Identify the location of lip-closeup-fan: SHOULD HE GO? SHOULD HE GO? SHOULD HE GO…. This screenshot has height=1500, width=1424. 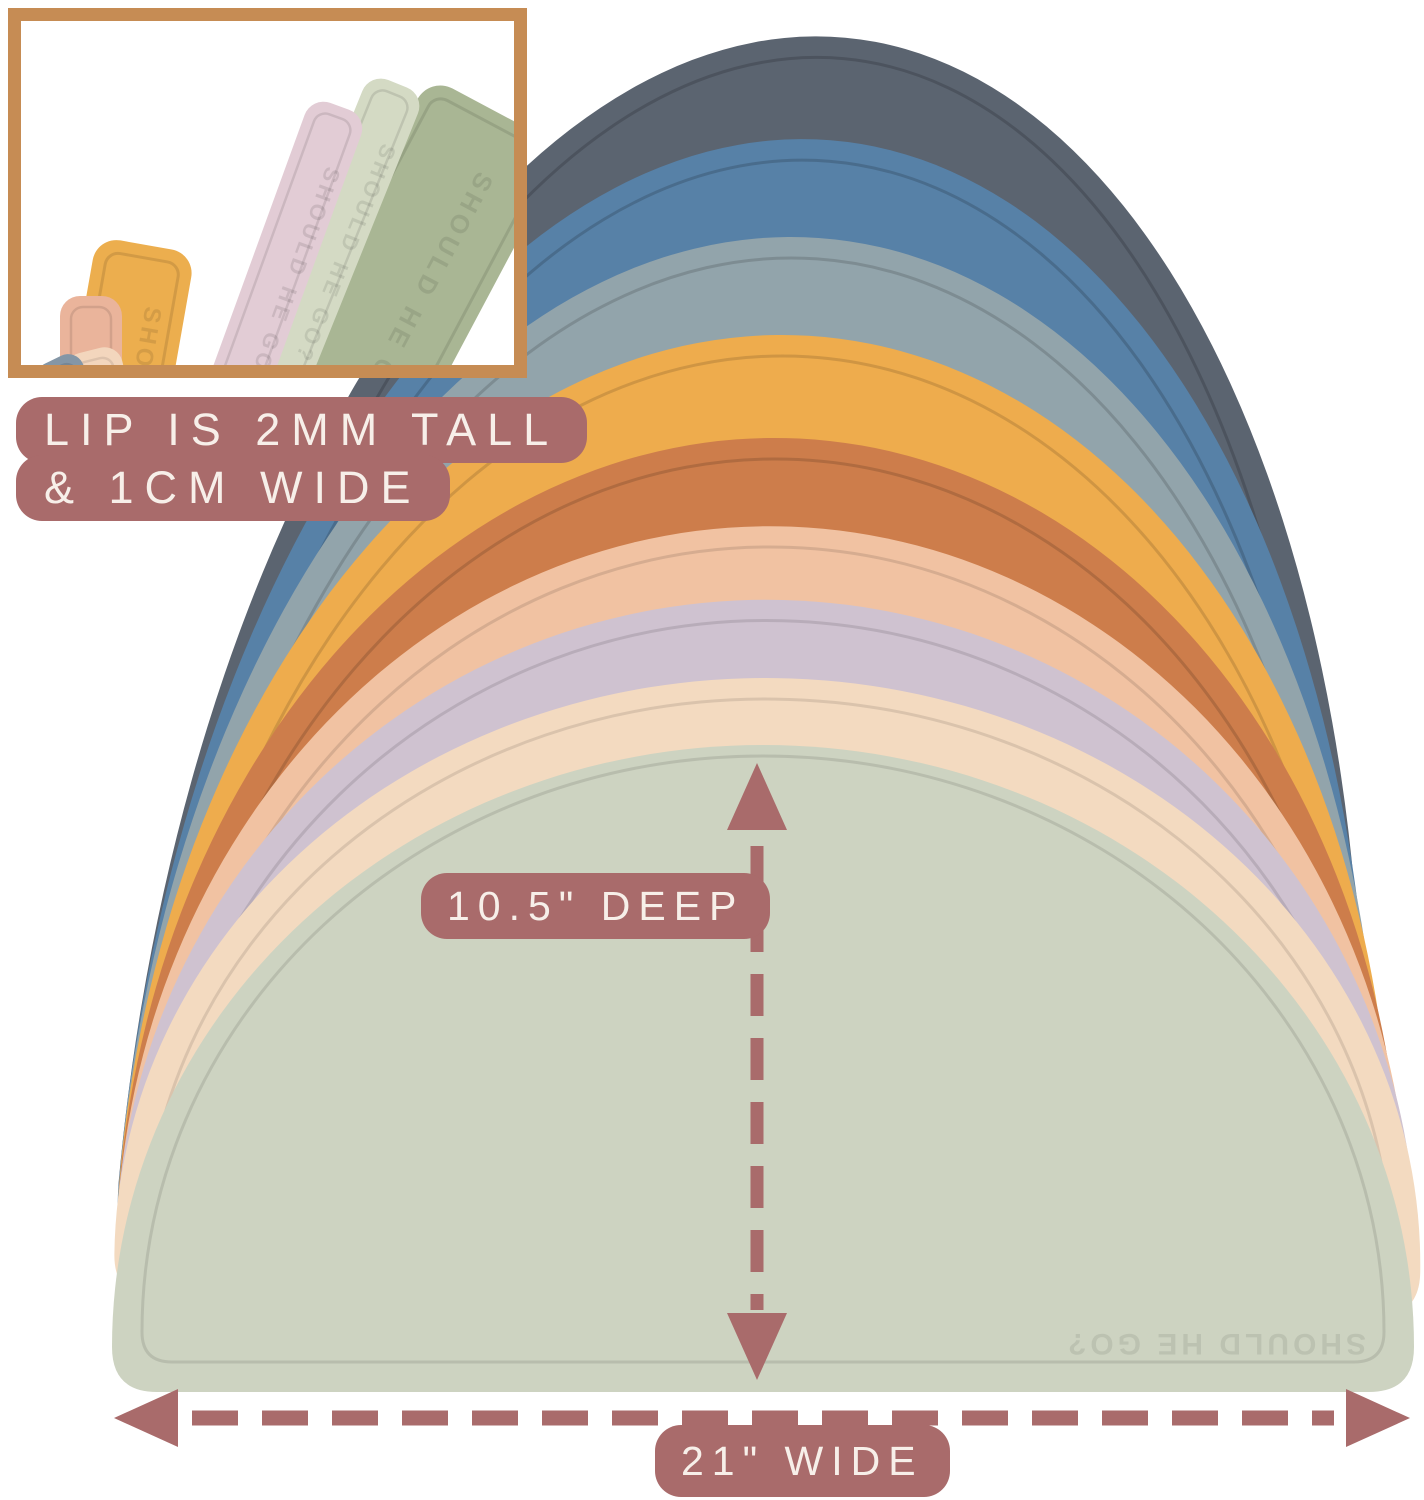
(273, 221).